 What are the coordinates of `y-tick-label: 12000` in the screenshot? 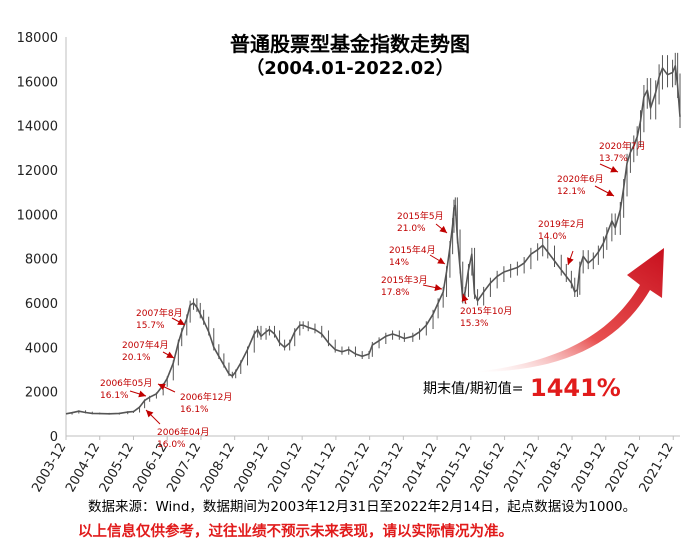 It's located at (37, 171).